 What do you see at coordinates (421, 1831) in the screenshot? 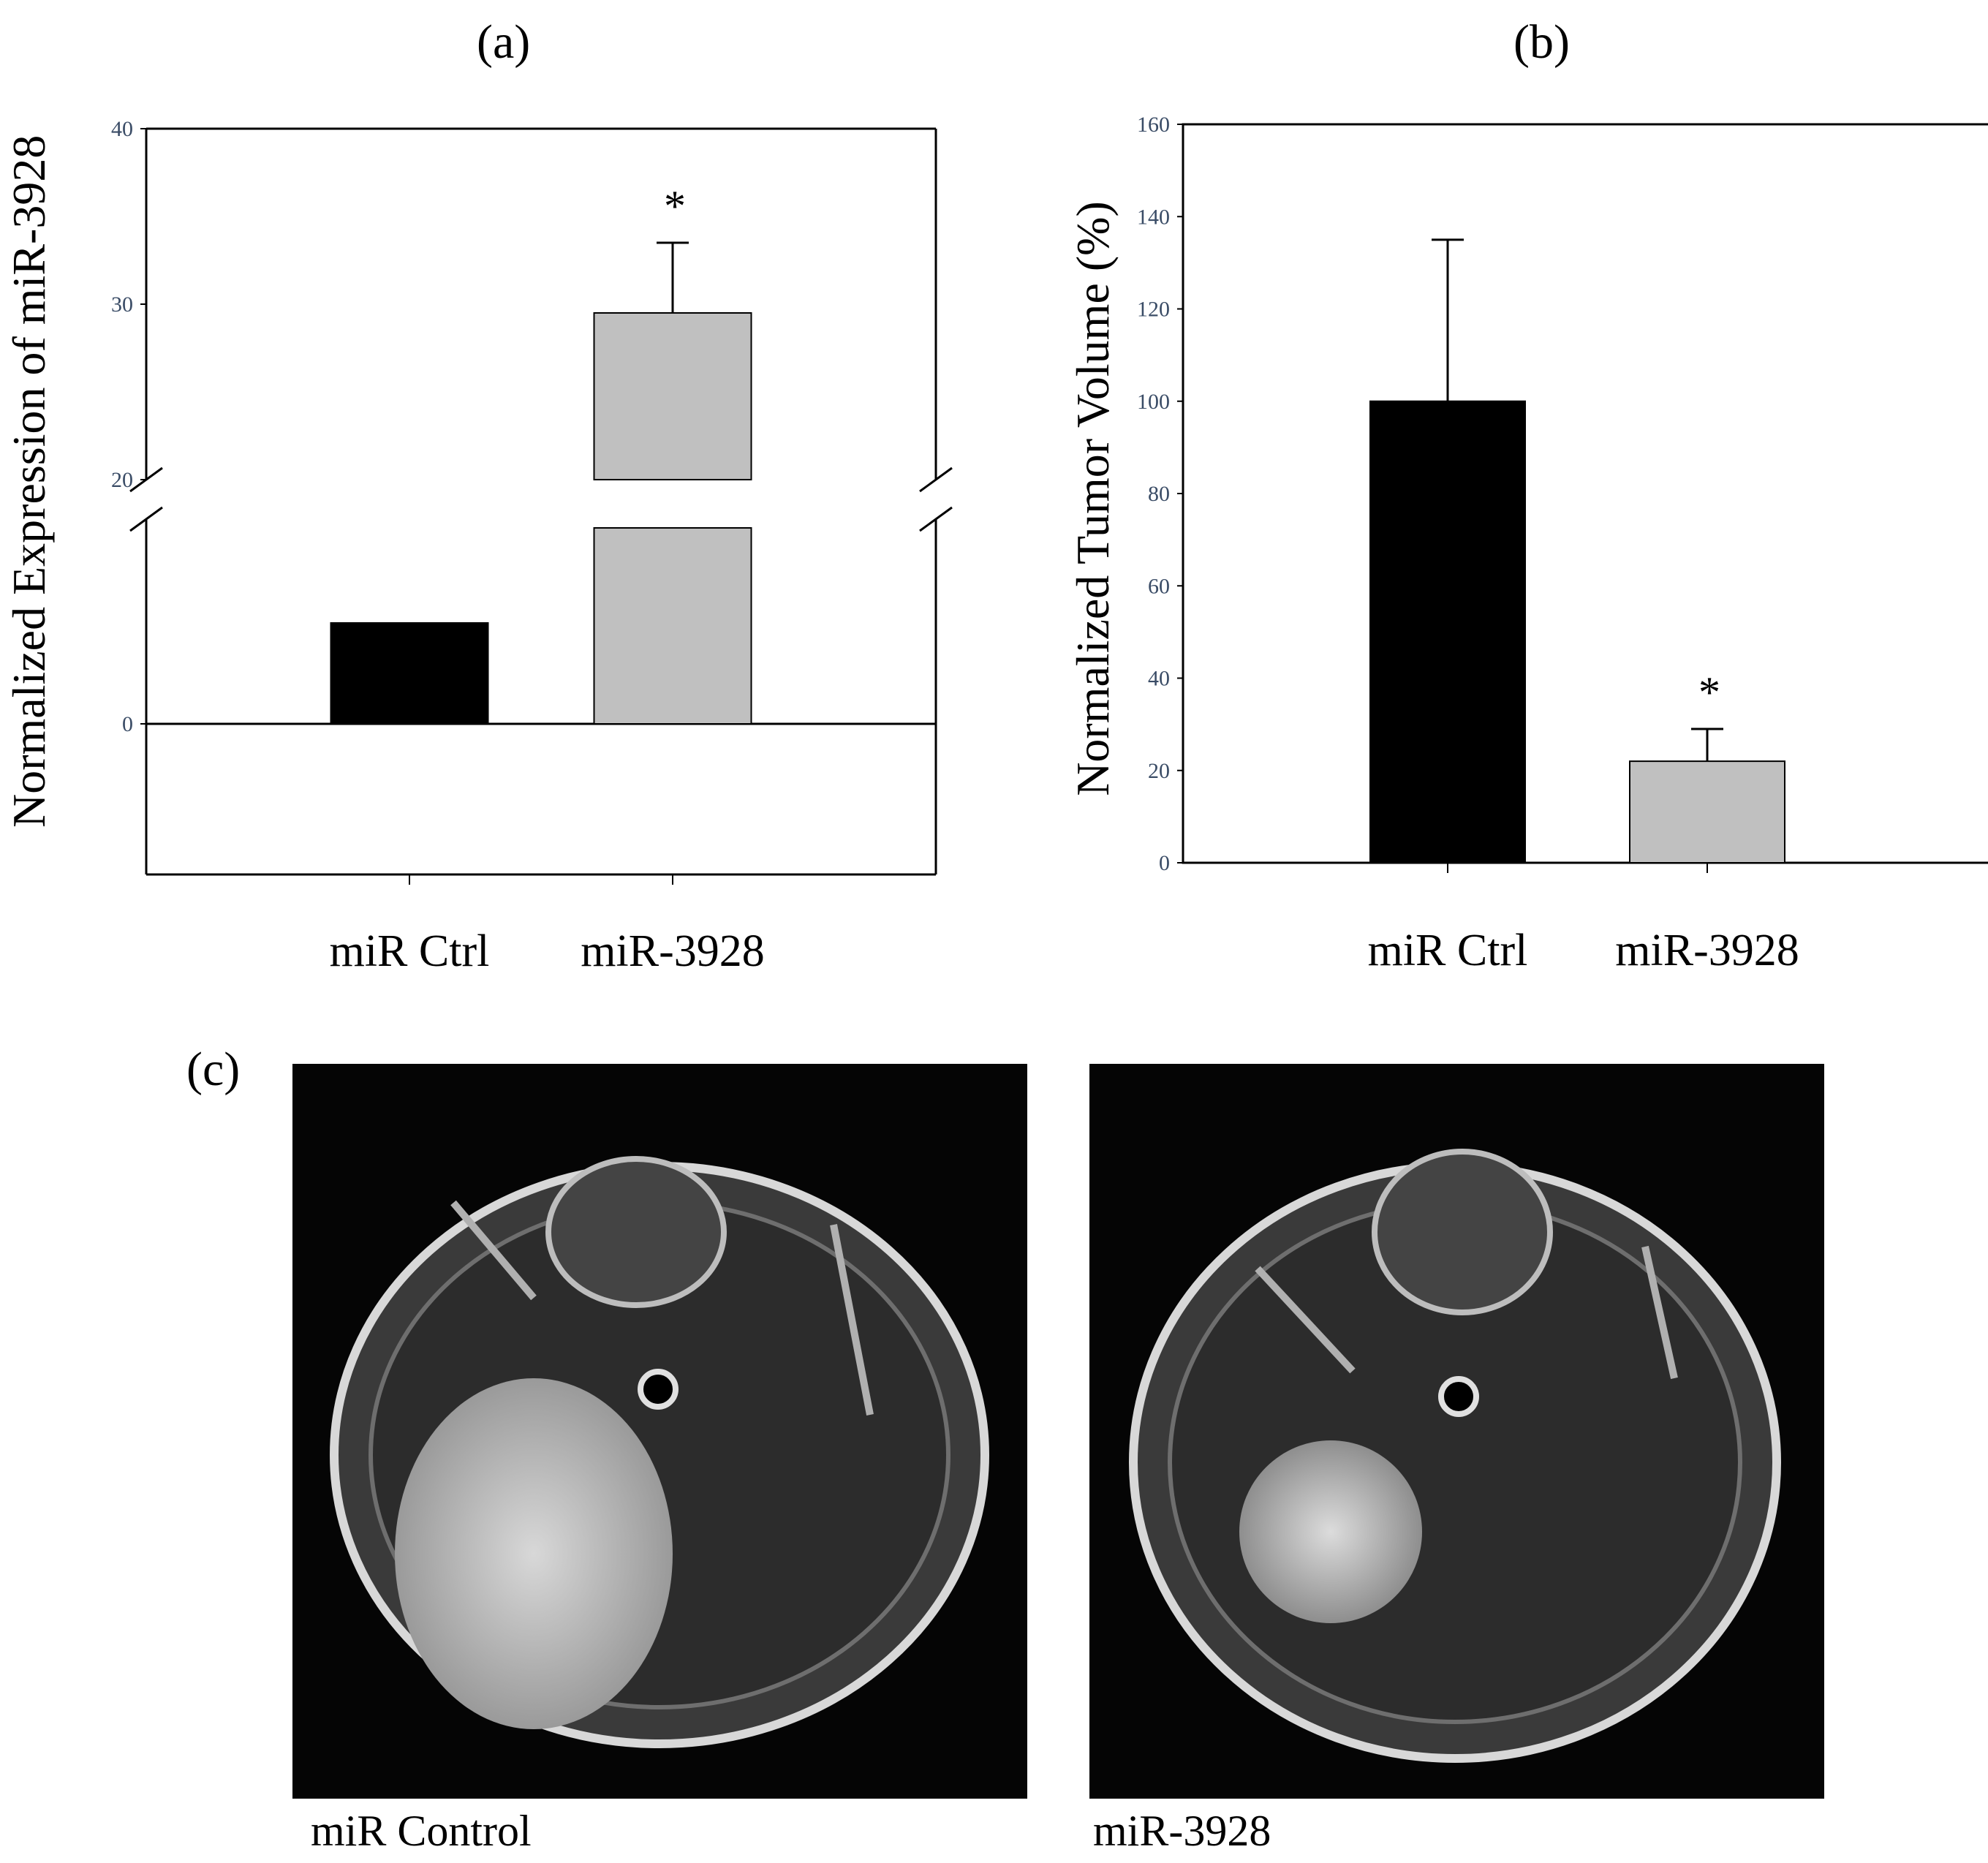
I see `mri-caption-control: miR Control` at bounding box center [421, 1831].